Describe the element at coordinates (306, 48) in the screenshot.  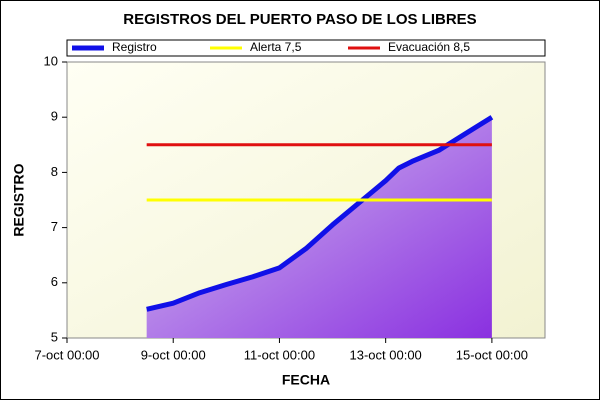
I see `legend` at that location.